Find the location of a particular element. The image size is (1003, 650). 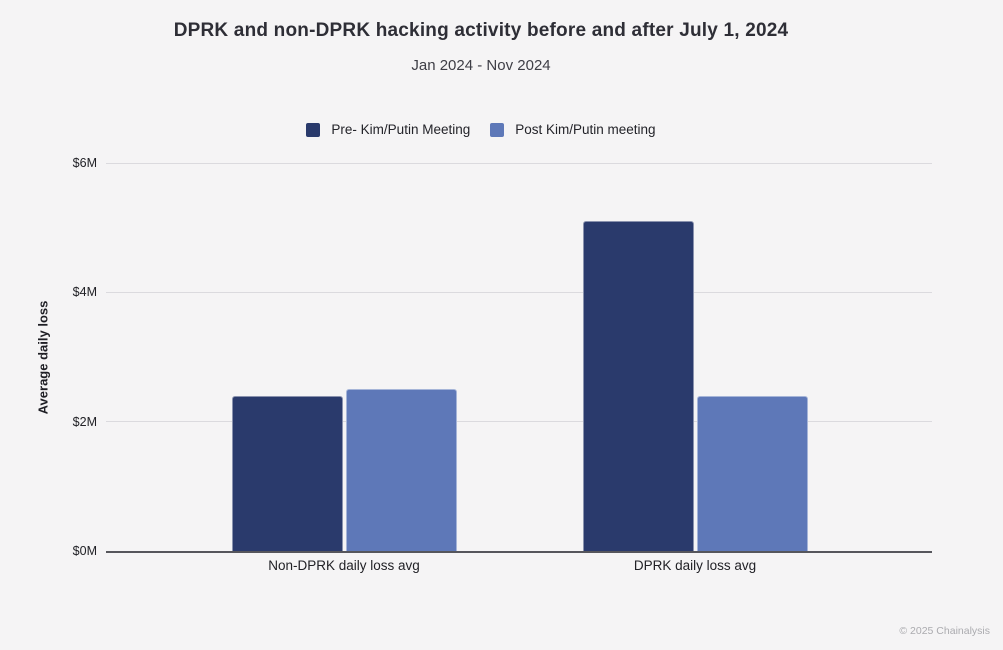

x-axis-category-label: DPRK daily loss avg is located at coordinates (695, 565).